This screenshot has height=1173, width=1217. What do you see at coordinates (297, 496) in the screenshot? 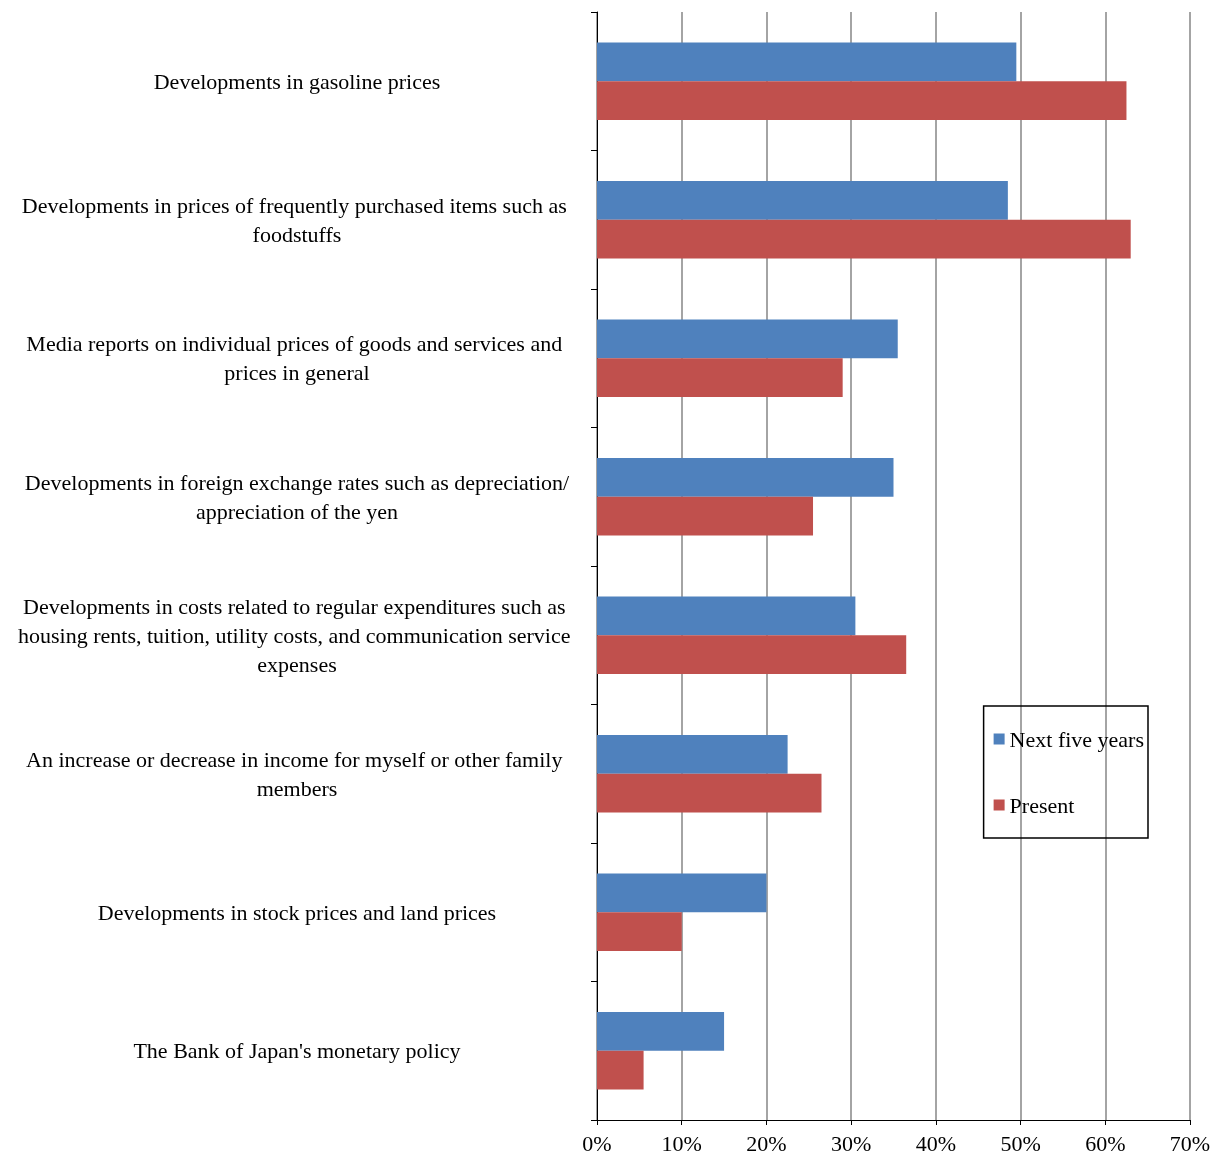
I see `y-tick-label: Developments in foreign exchange rates such as depreciation/appreciation of the yen` at bounding box center [297, 496].